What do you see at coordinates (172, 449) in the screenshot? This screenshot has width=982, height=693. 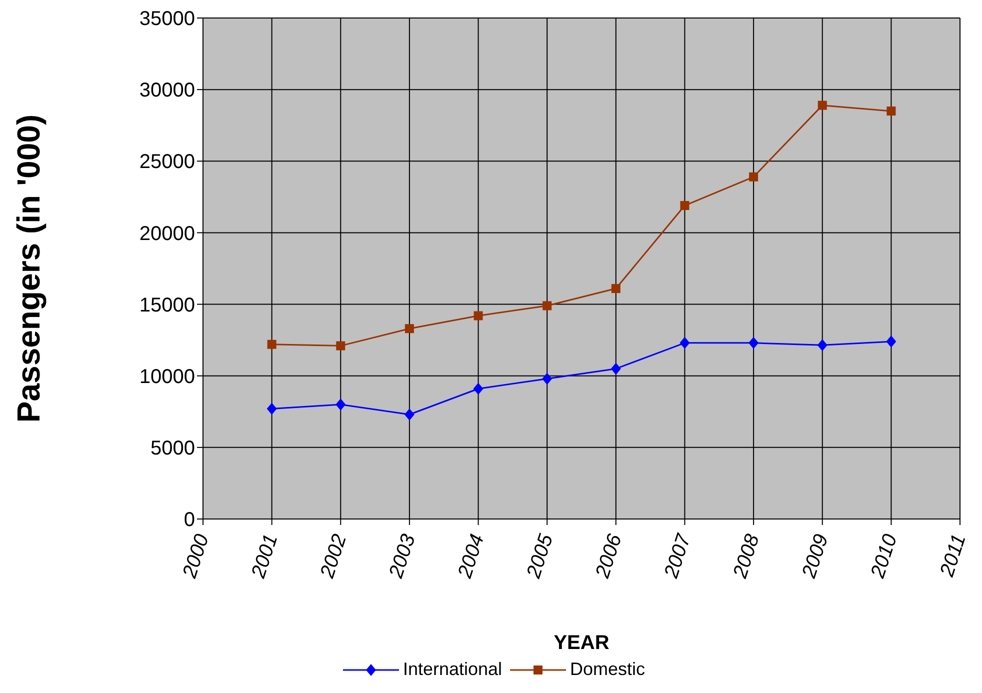 I see `y-tick-label: 5000` at bounding box center [172, 449].